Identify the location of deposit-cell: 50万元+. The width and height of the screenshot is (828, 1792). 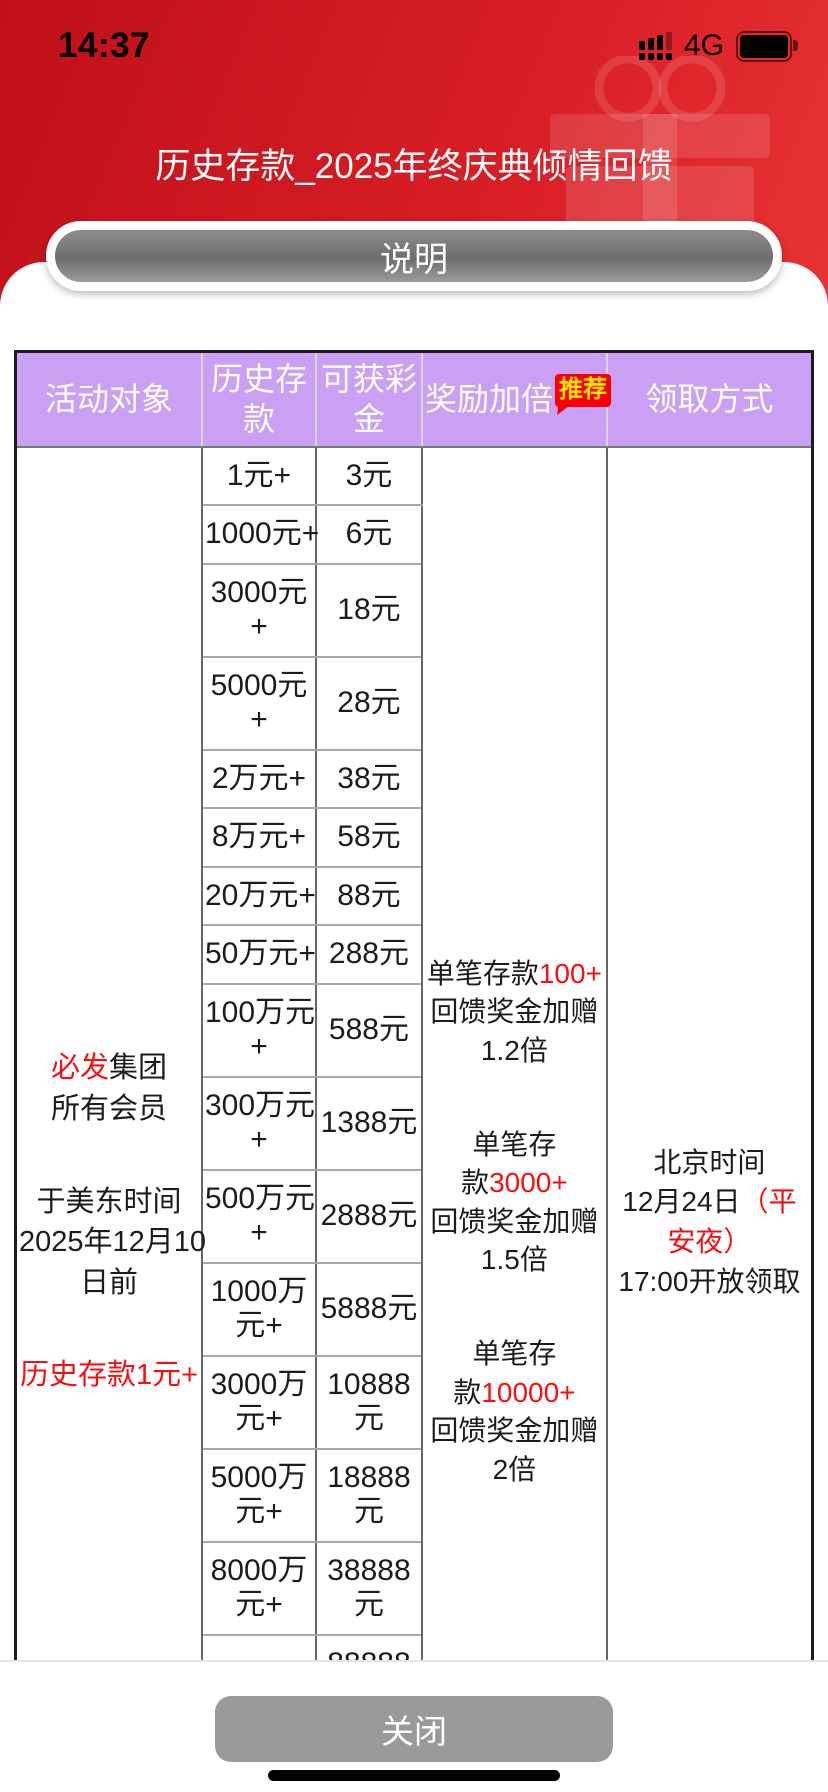
(258, 954).